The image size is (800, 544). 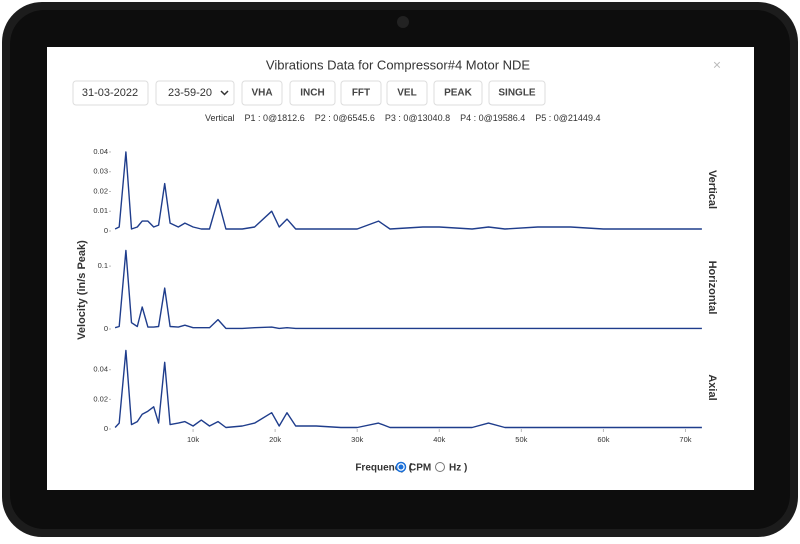 What do you see at coordinates (103, 265) in the screenshot?
I see `y-tick-label: 0.1` at bounding box center [103, 265].